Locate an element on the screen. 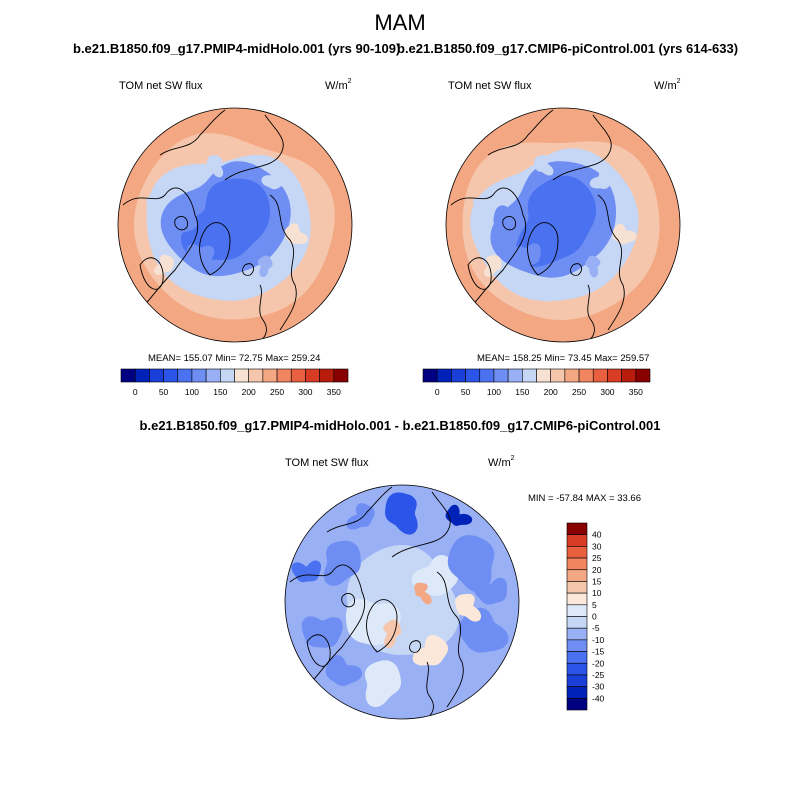 This screenshot has height=800, width=800. colorbar-tick-label: 40 is located at coordinates (597, 535).